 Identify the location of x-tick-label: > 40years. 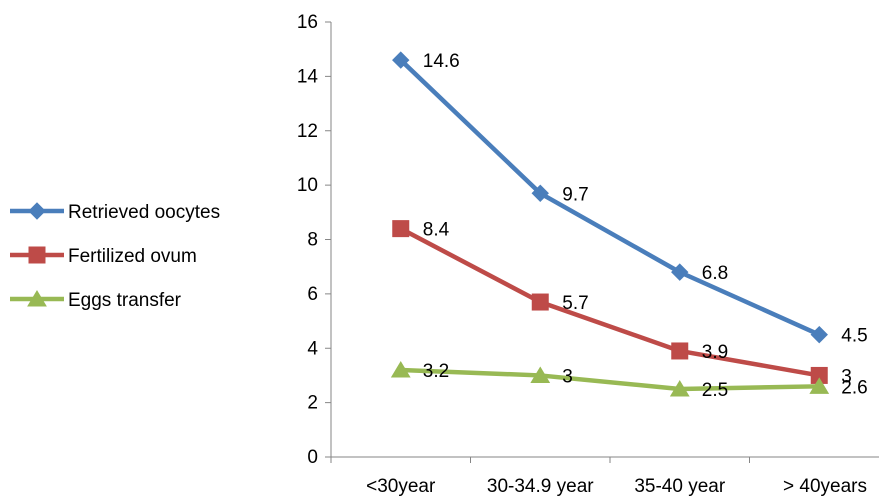
(825, 486).